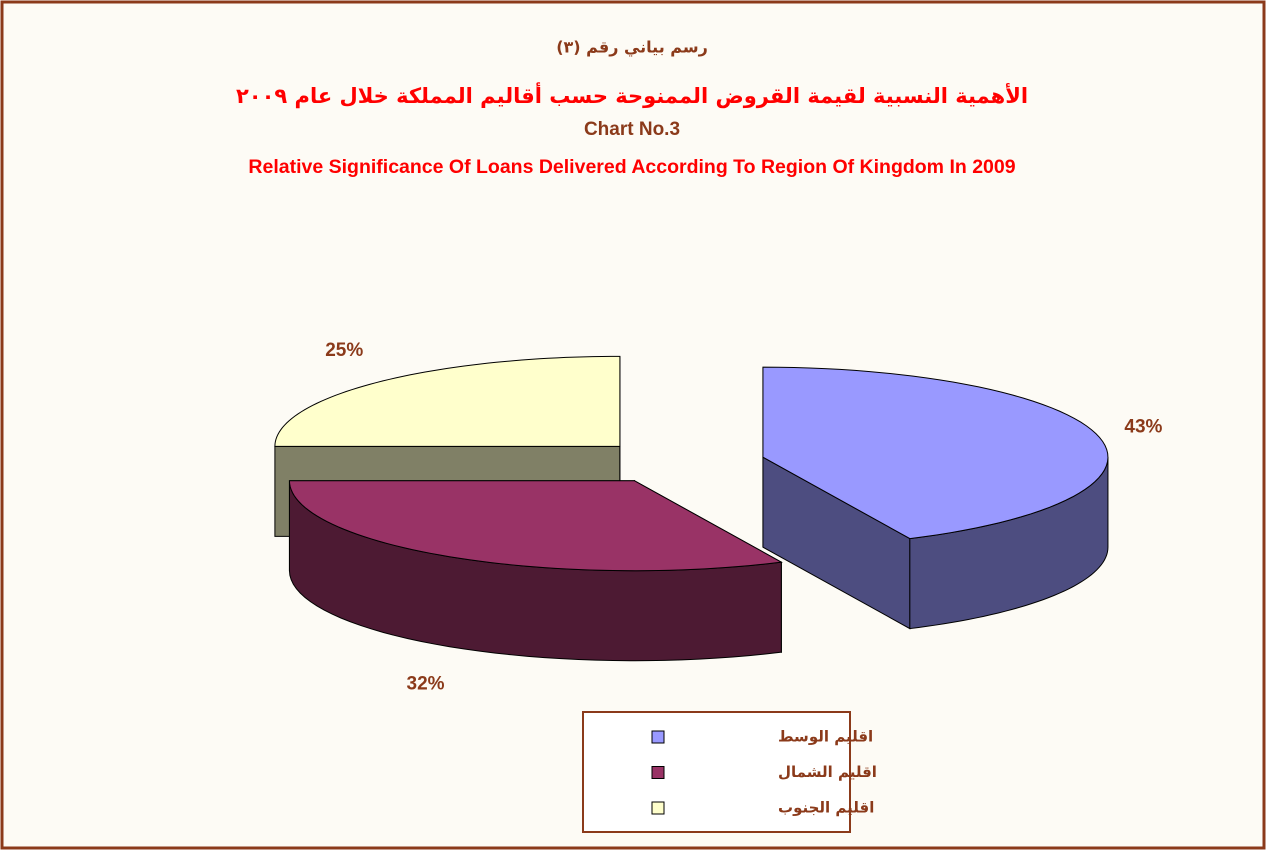  I want to click on chart-title: رسم بياني رقم (٣), so click(632, 48).